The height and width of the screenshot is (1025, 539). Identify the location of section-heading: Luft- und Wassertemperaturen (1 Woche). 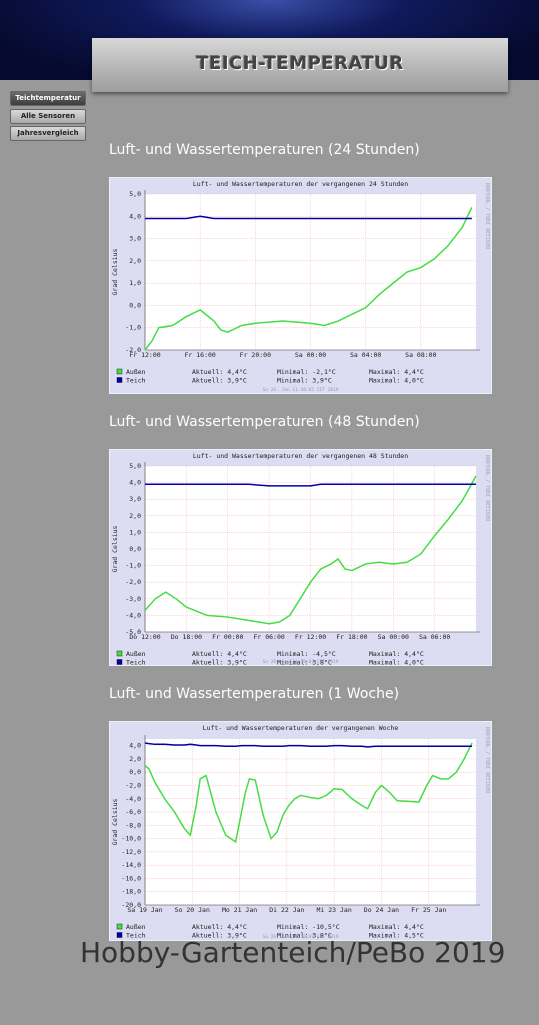
(254, 694).